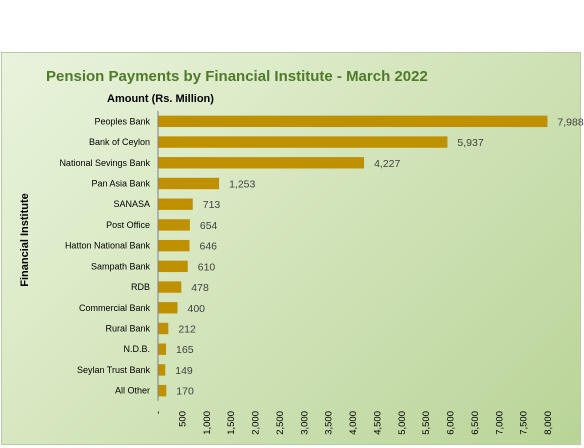  Describe the element at coordinates (207, 267) in the screenshot. I see `value-label-7: 610` at that location.